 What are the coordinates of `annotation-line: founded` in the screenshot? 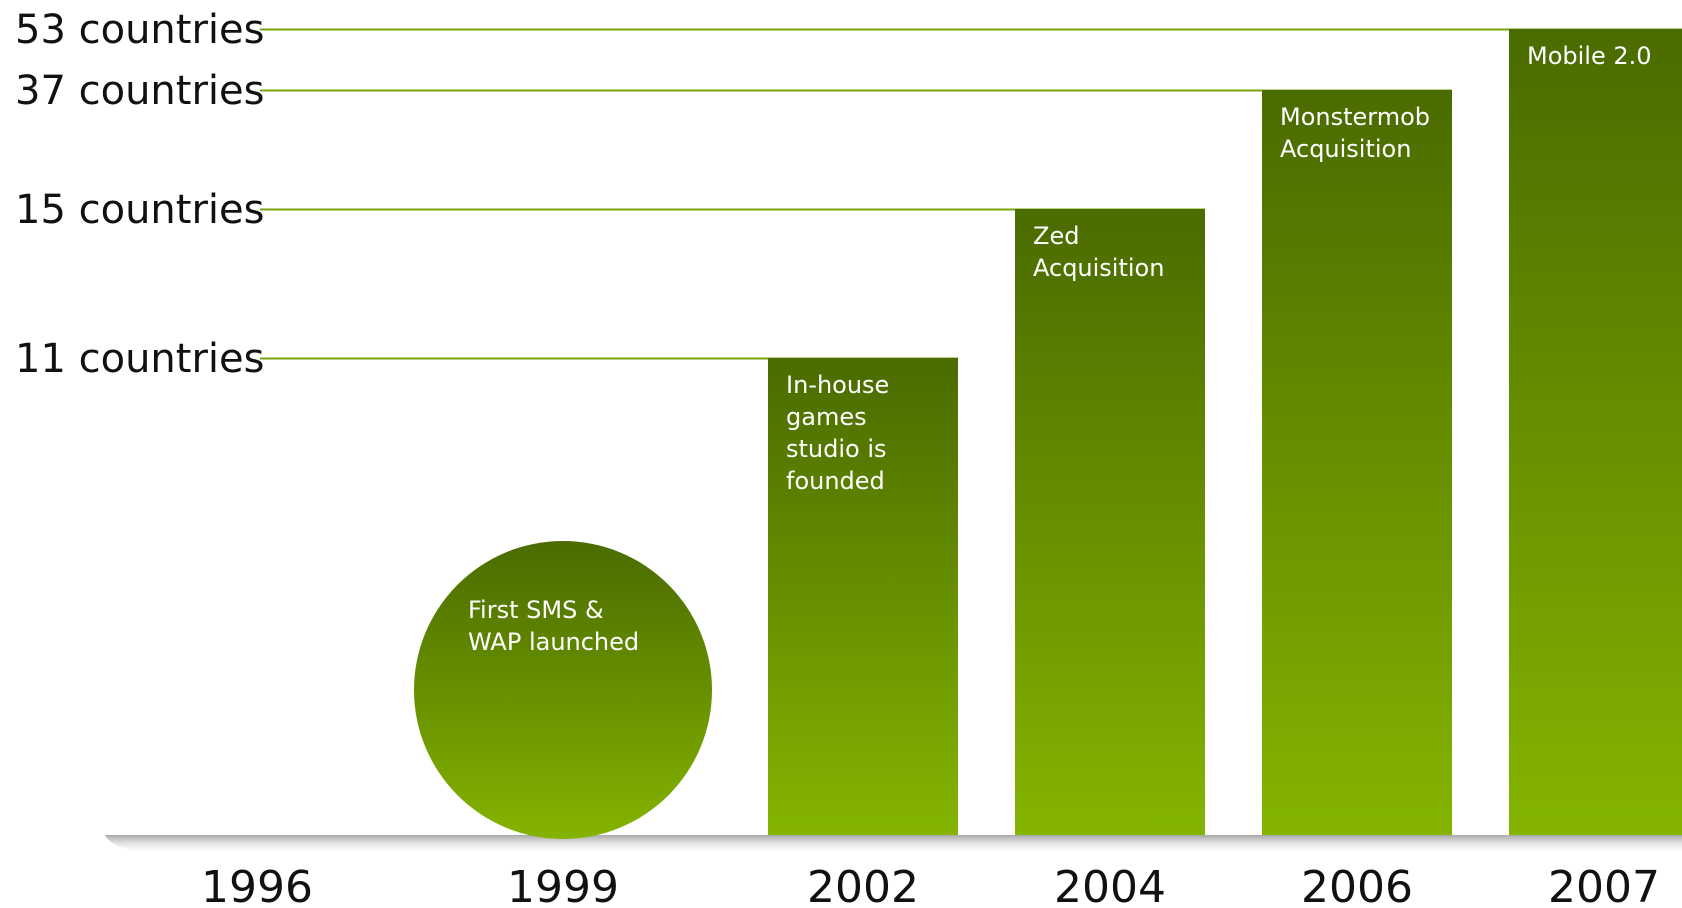 It's located at (835, 481).